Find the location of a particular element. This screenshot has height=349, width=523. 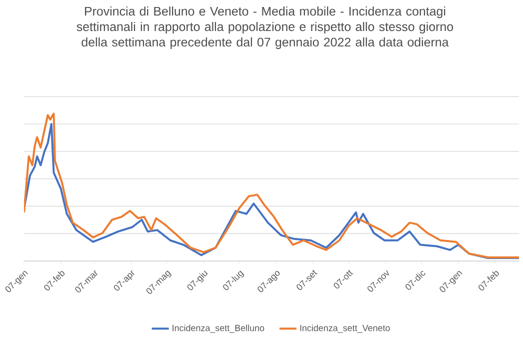

legend-label: Incidenza_sett_Veneto is located at coordinates (345, 328).